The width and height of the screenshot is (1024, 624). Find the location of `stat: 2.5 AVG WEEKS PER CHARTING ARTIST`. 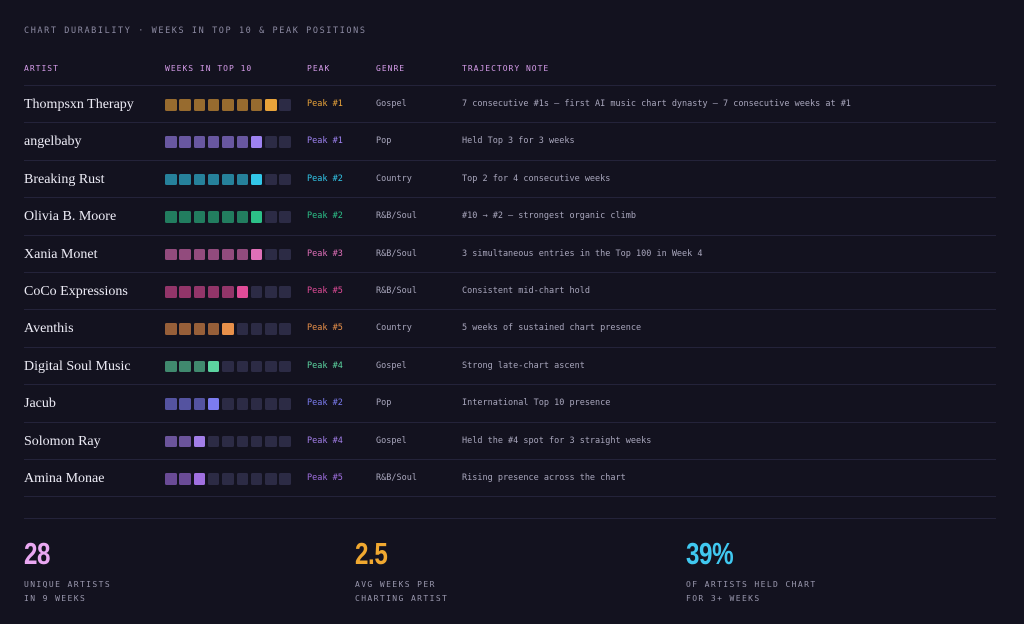

stat: 2.5 AVG WEEKS PER CHARTING ARTIST is located at coordinates (401, 570).